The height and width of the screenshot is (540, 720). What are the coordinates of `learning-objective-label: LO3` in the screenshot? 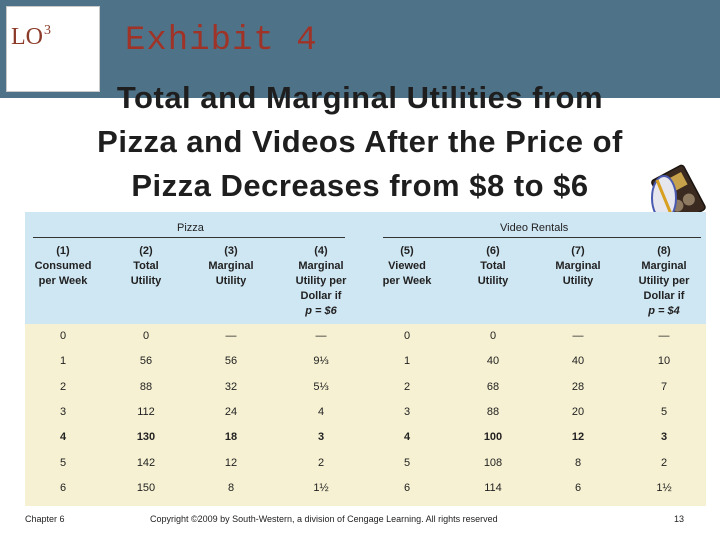 It's located at (31, 36).